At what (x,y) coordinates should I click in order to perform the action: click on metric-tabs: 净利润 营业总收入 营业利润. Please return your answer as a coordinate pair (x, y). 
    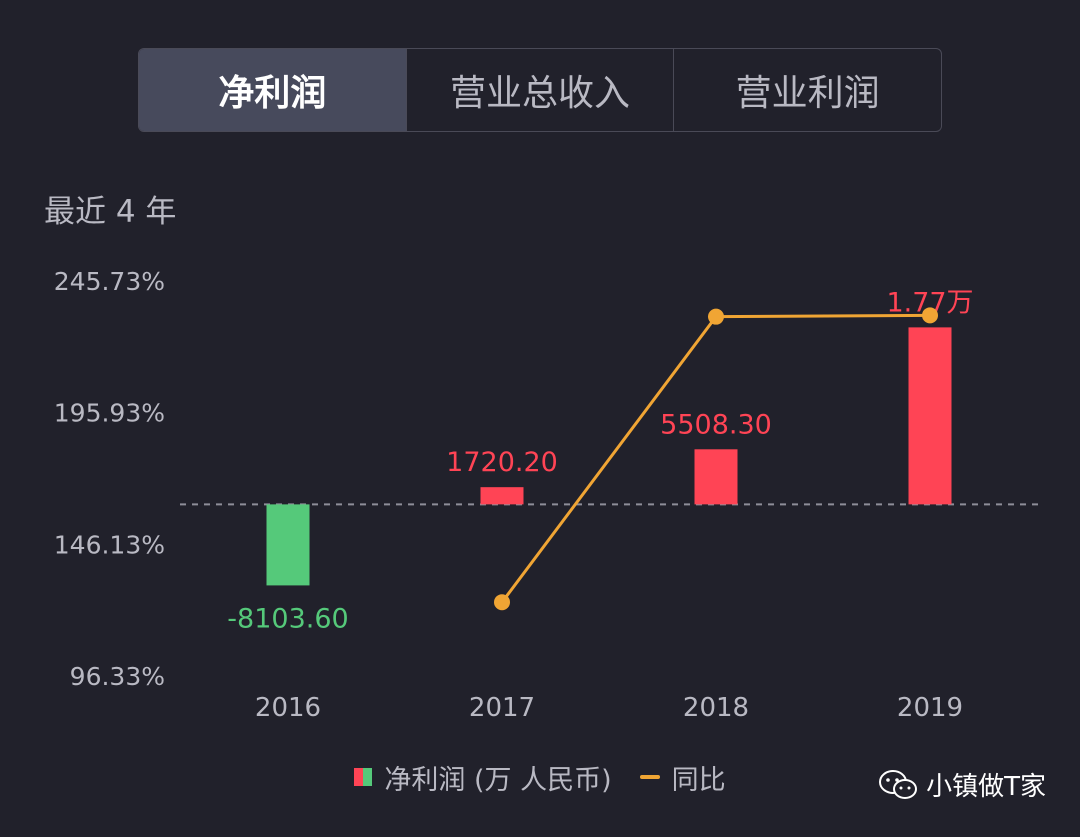
    Looking at the image, I should click on (540, 90).